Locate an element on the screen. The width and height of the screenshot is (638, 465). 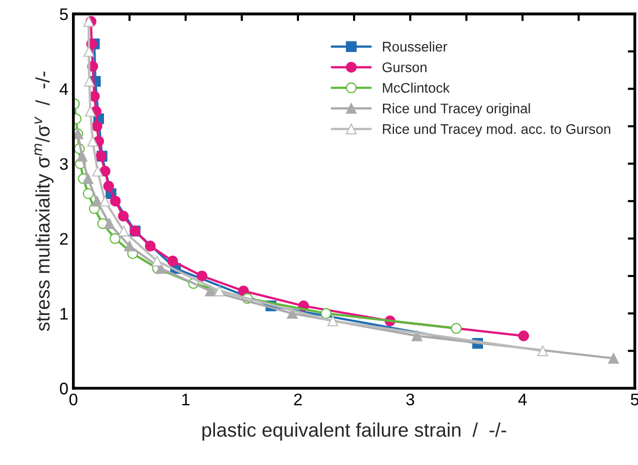
y-tick-label: 5 is located at coordinates (64, 14).